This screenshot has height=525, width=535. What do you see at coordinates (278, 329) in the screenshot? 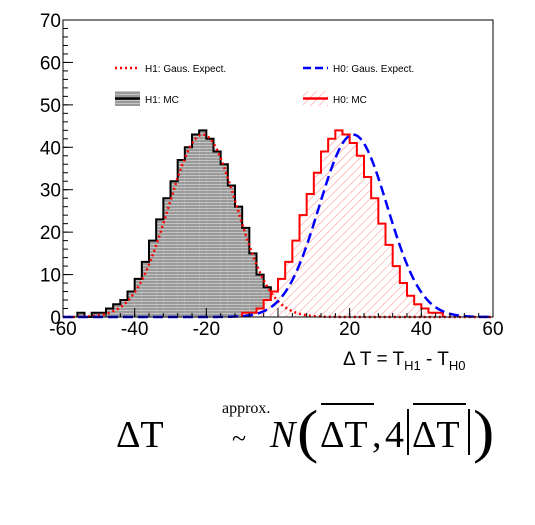
I see `x-tick-label: 0` at bounding box center [278, 329].